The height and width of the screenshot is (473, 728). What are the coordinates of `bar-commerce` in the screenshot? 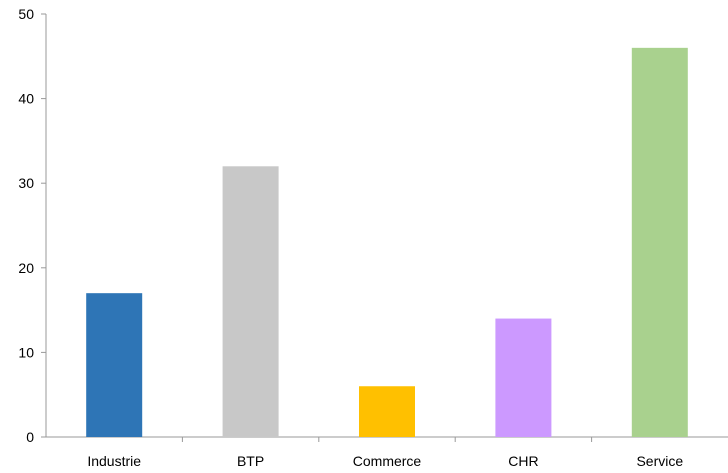 It's located at (387, 411).